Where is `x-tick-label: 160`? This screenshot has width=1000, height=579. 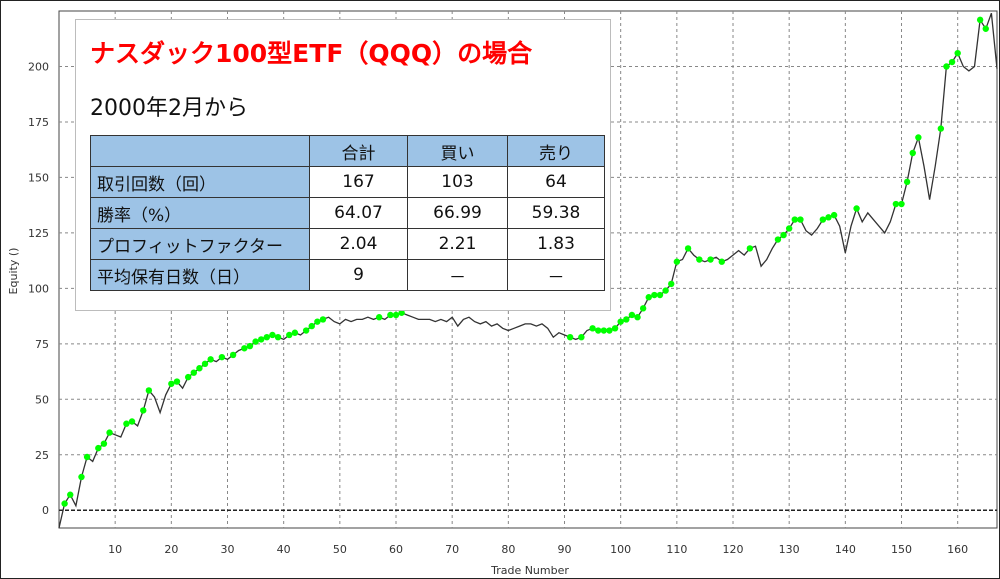
x-tick-label: 160 is located at coordinates (957, 549).